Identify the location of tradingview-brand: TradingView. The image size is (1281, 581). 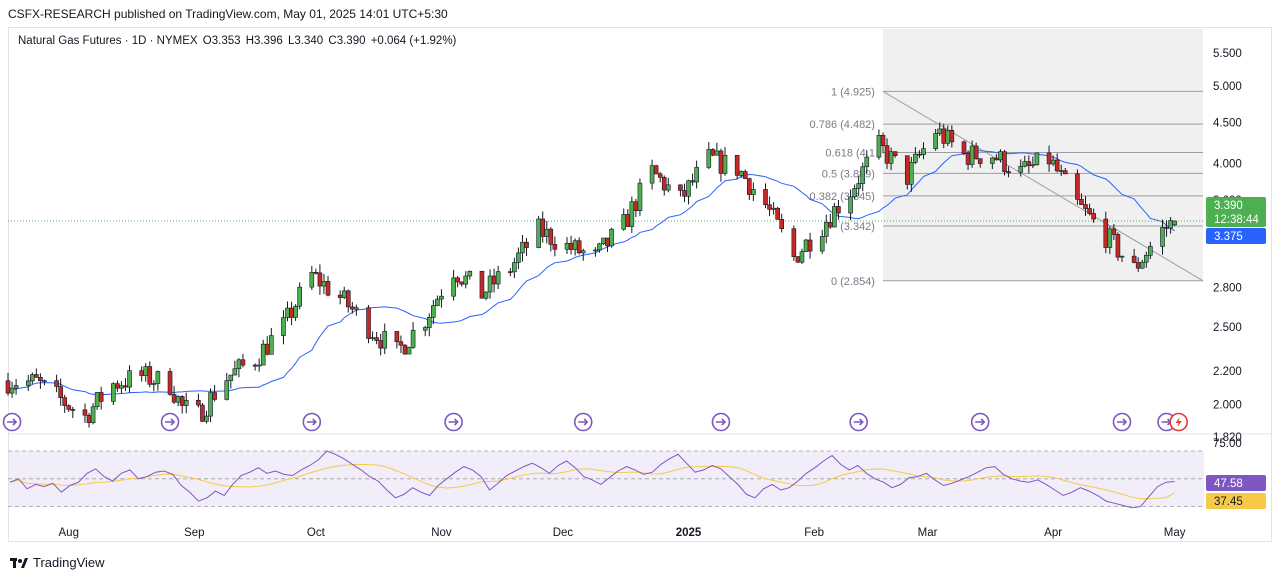
(57, 562).